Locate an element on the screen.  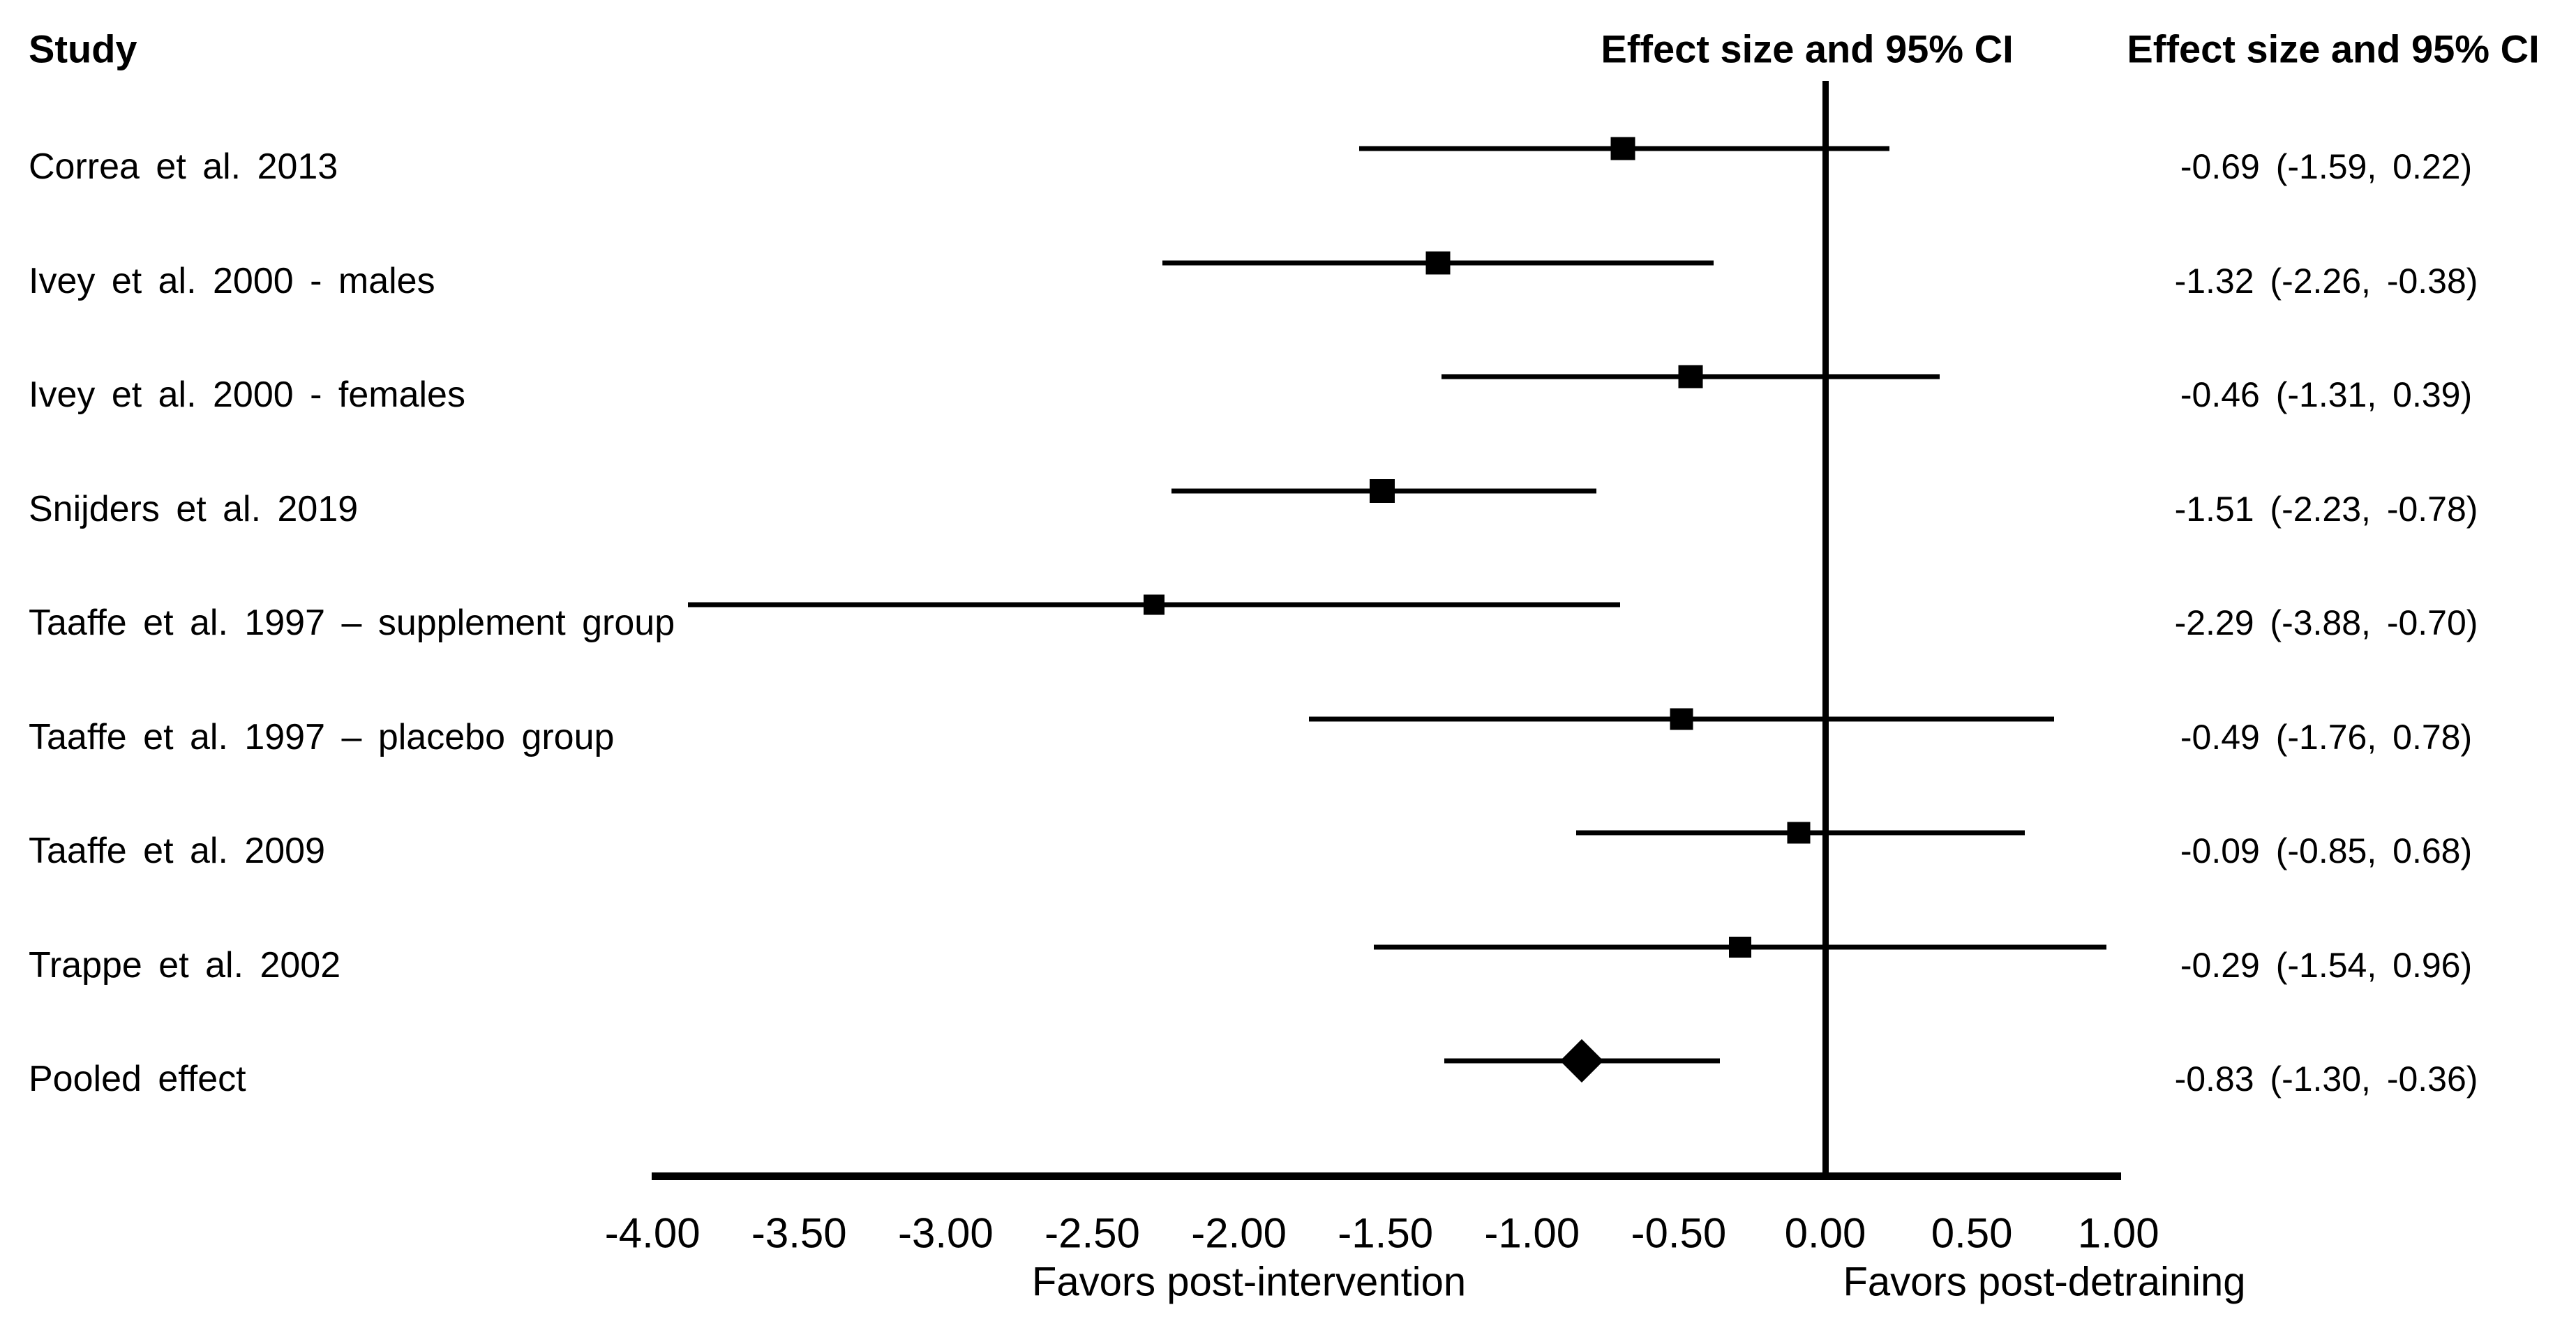
study-label: Ivey et al. 2000 - males is located at coordinates (232, 280).